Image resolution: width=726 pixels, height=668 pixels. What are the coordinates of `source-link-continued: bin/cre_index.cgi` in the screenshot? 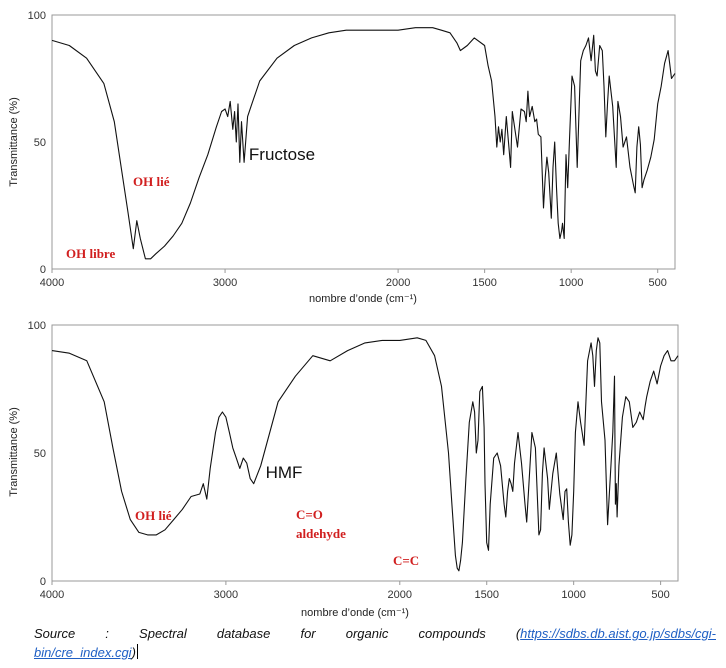 It's located at (83, 652).